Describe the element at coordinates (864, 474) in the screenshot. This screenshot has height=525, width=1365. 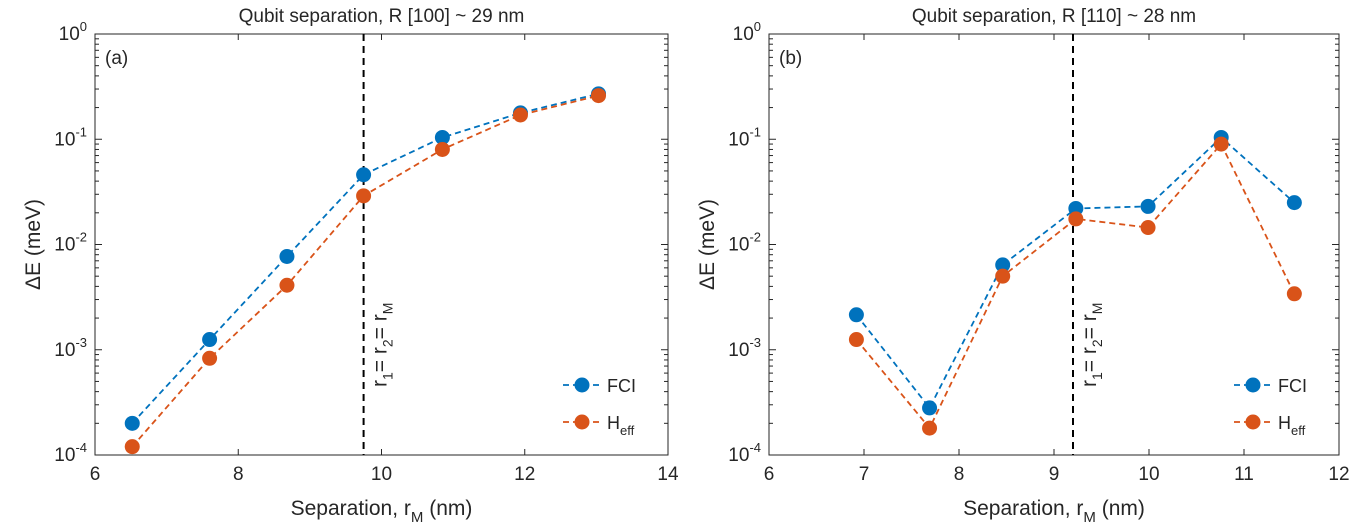
I see `x-tick-label: 7` at that location.